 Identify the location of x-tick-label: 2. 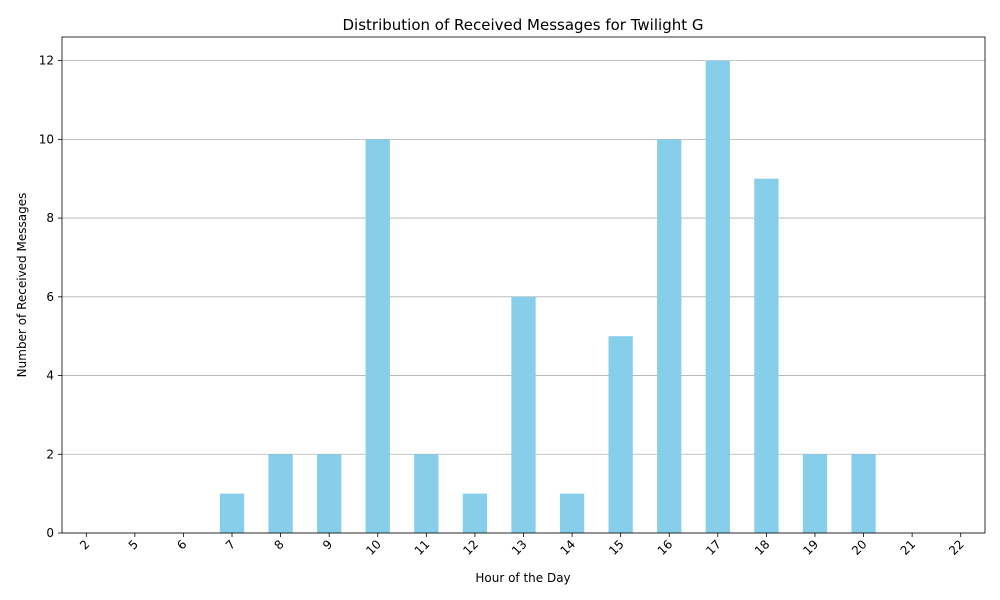
(84, 544).